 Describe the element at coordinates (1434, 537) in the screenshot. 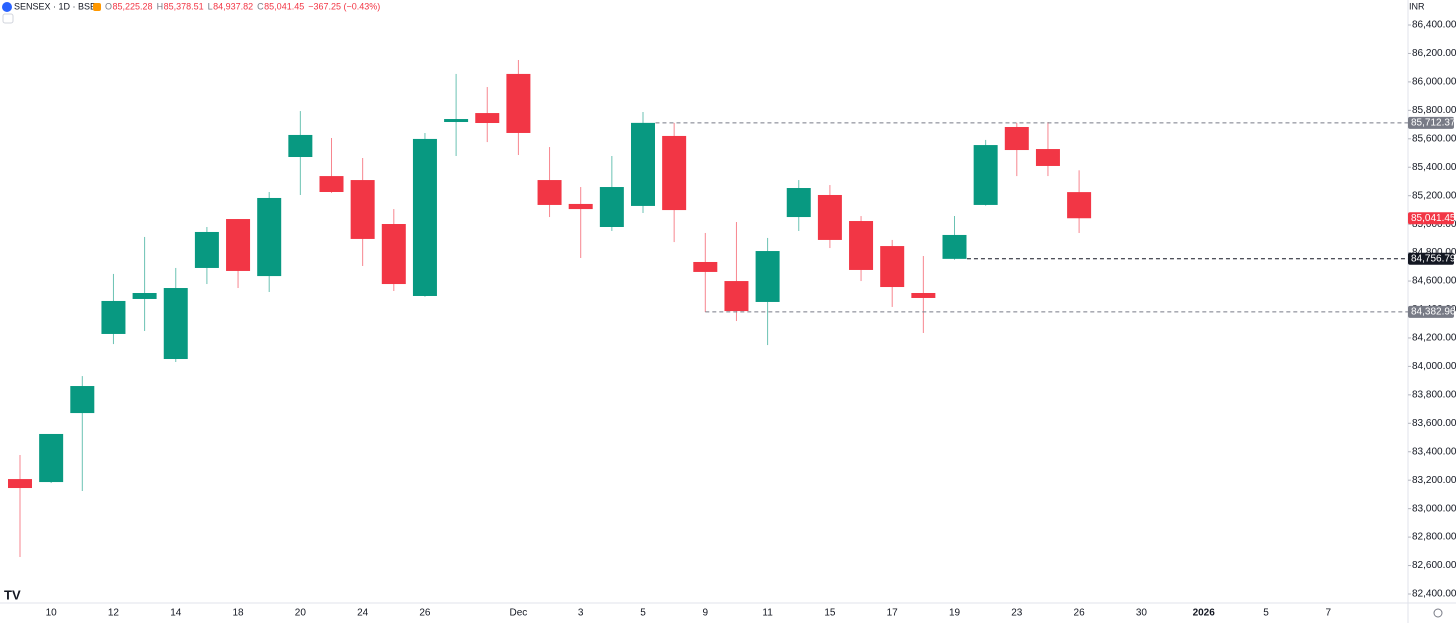

I see `y-tick-label: 82,800.00` at that location.